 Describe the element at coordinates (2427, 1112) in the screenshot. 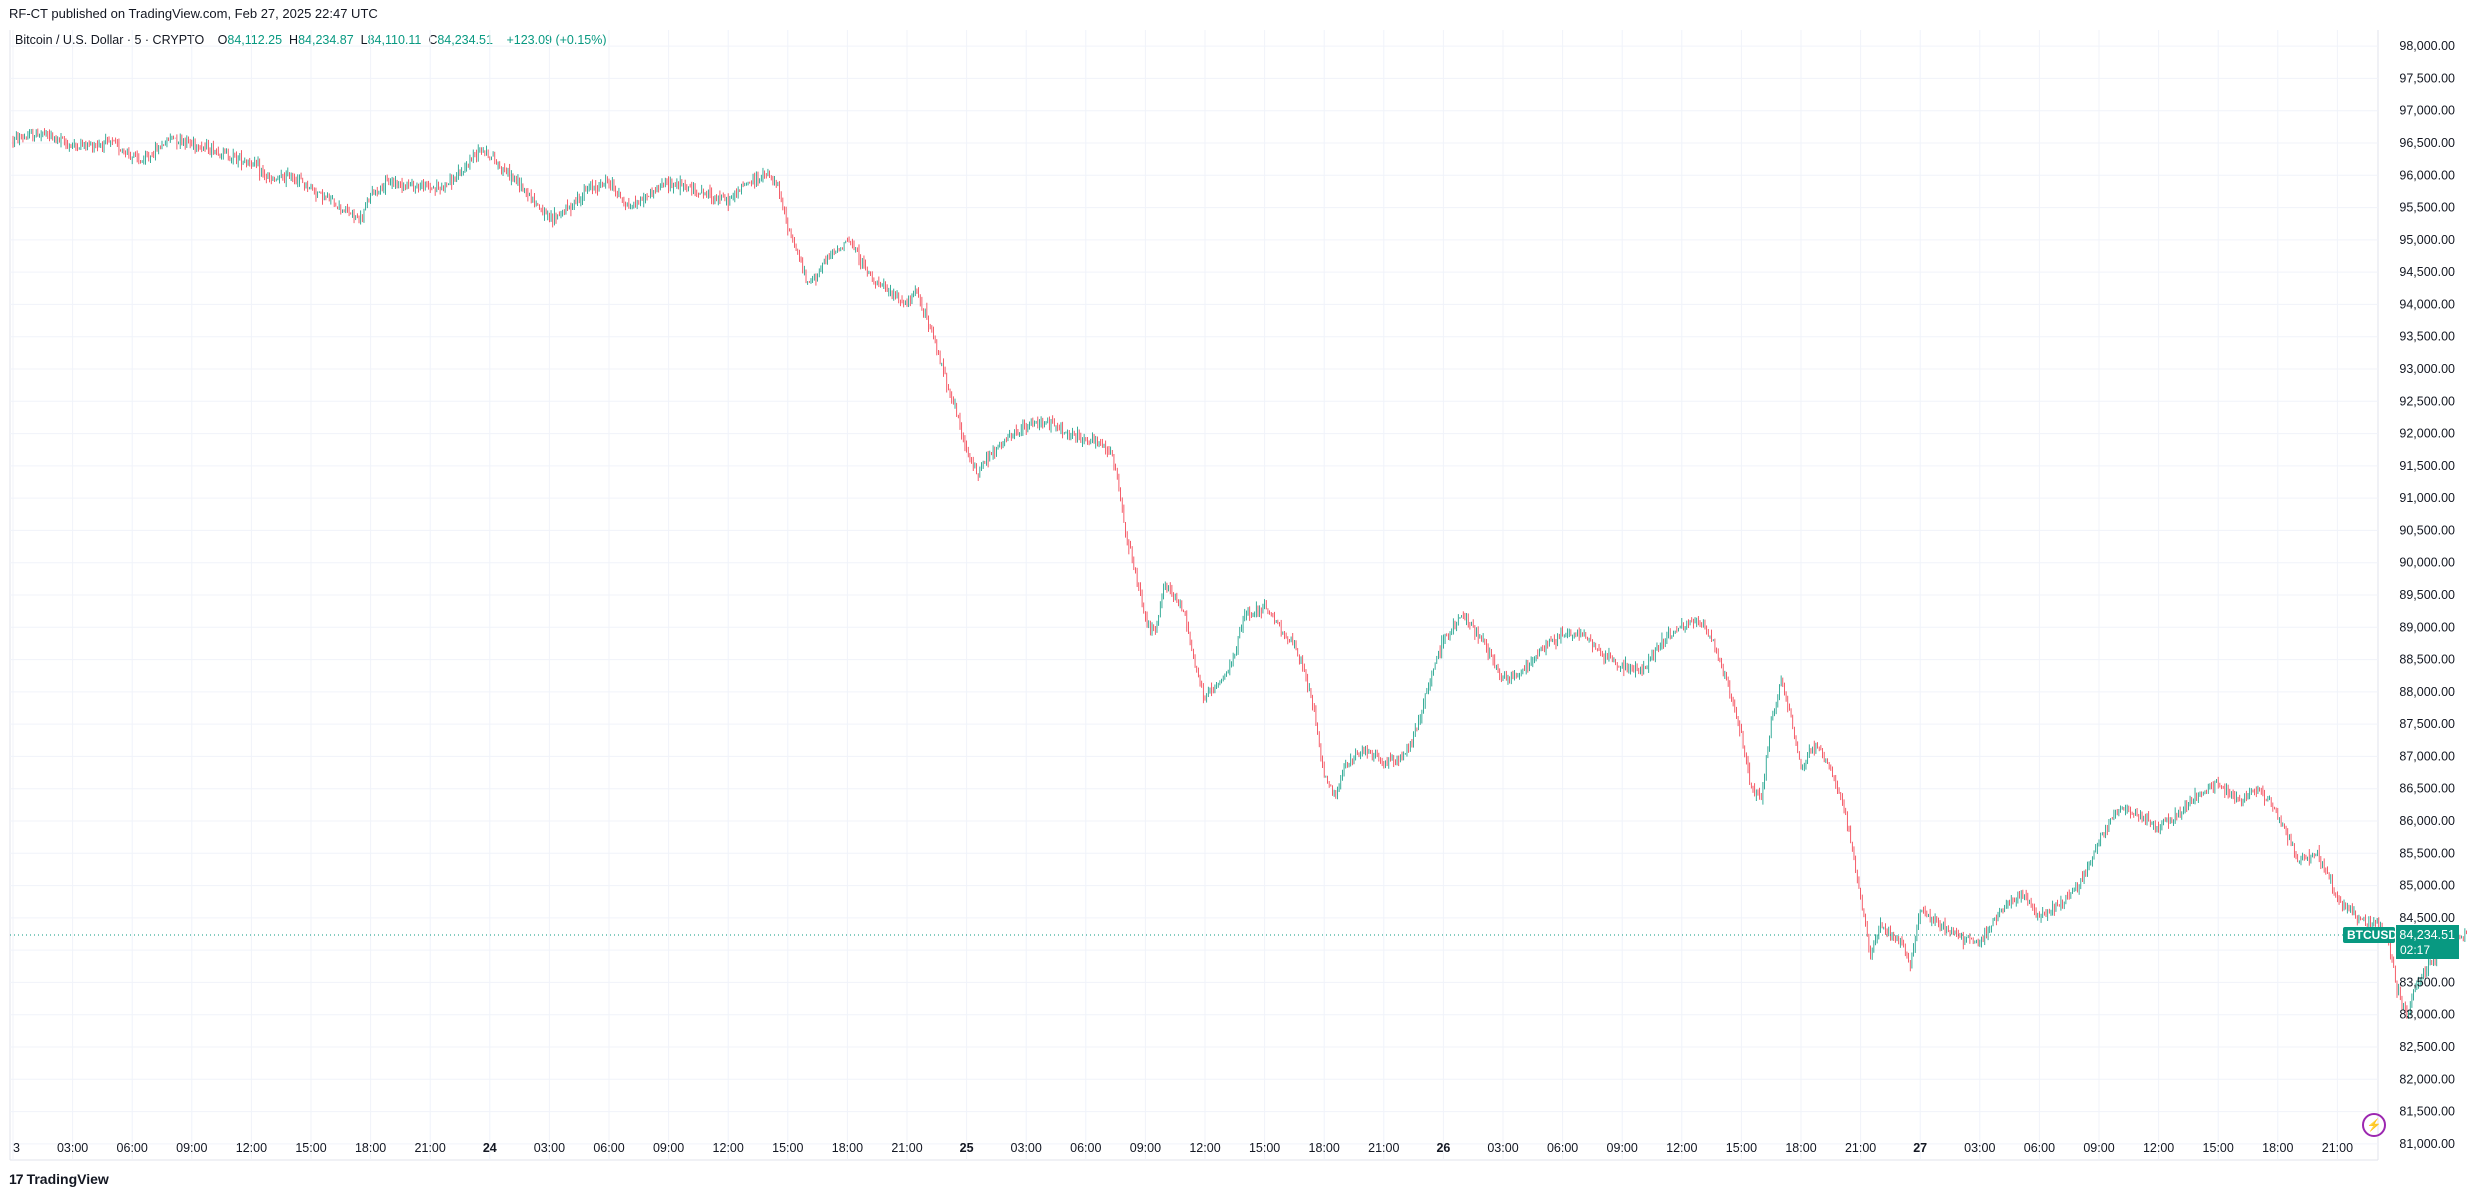

I see `y-tick-label: 81,500.00` at that location.